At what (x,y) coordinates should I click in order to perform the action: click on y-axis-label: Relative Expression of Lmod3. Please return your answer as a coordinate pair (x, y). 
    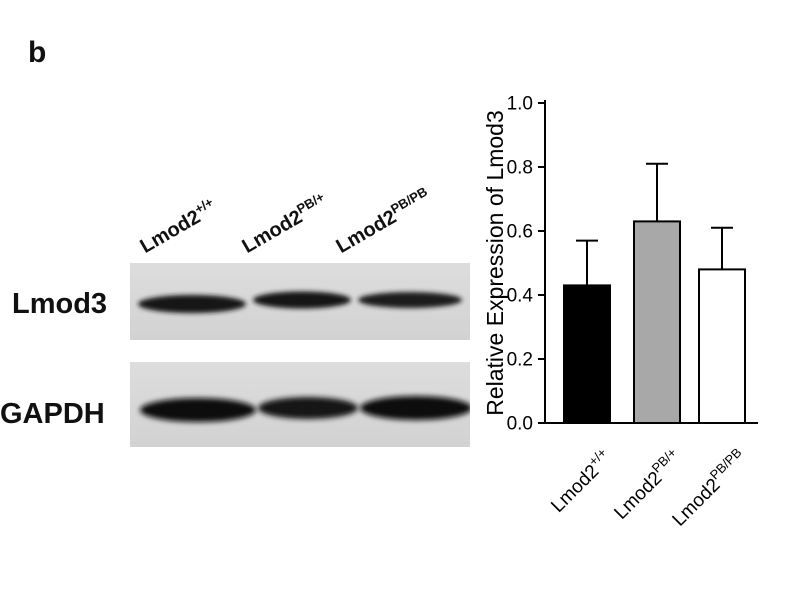
    Looking at the image, I should click on (497, 263).